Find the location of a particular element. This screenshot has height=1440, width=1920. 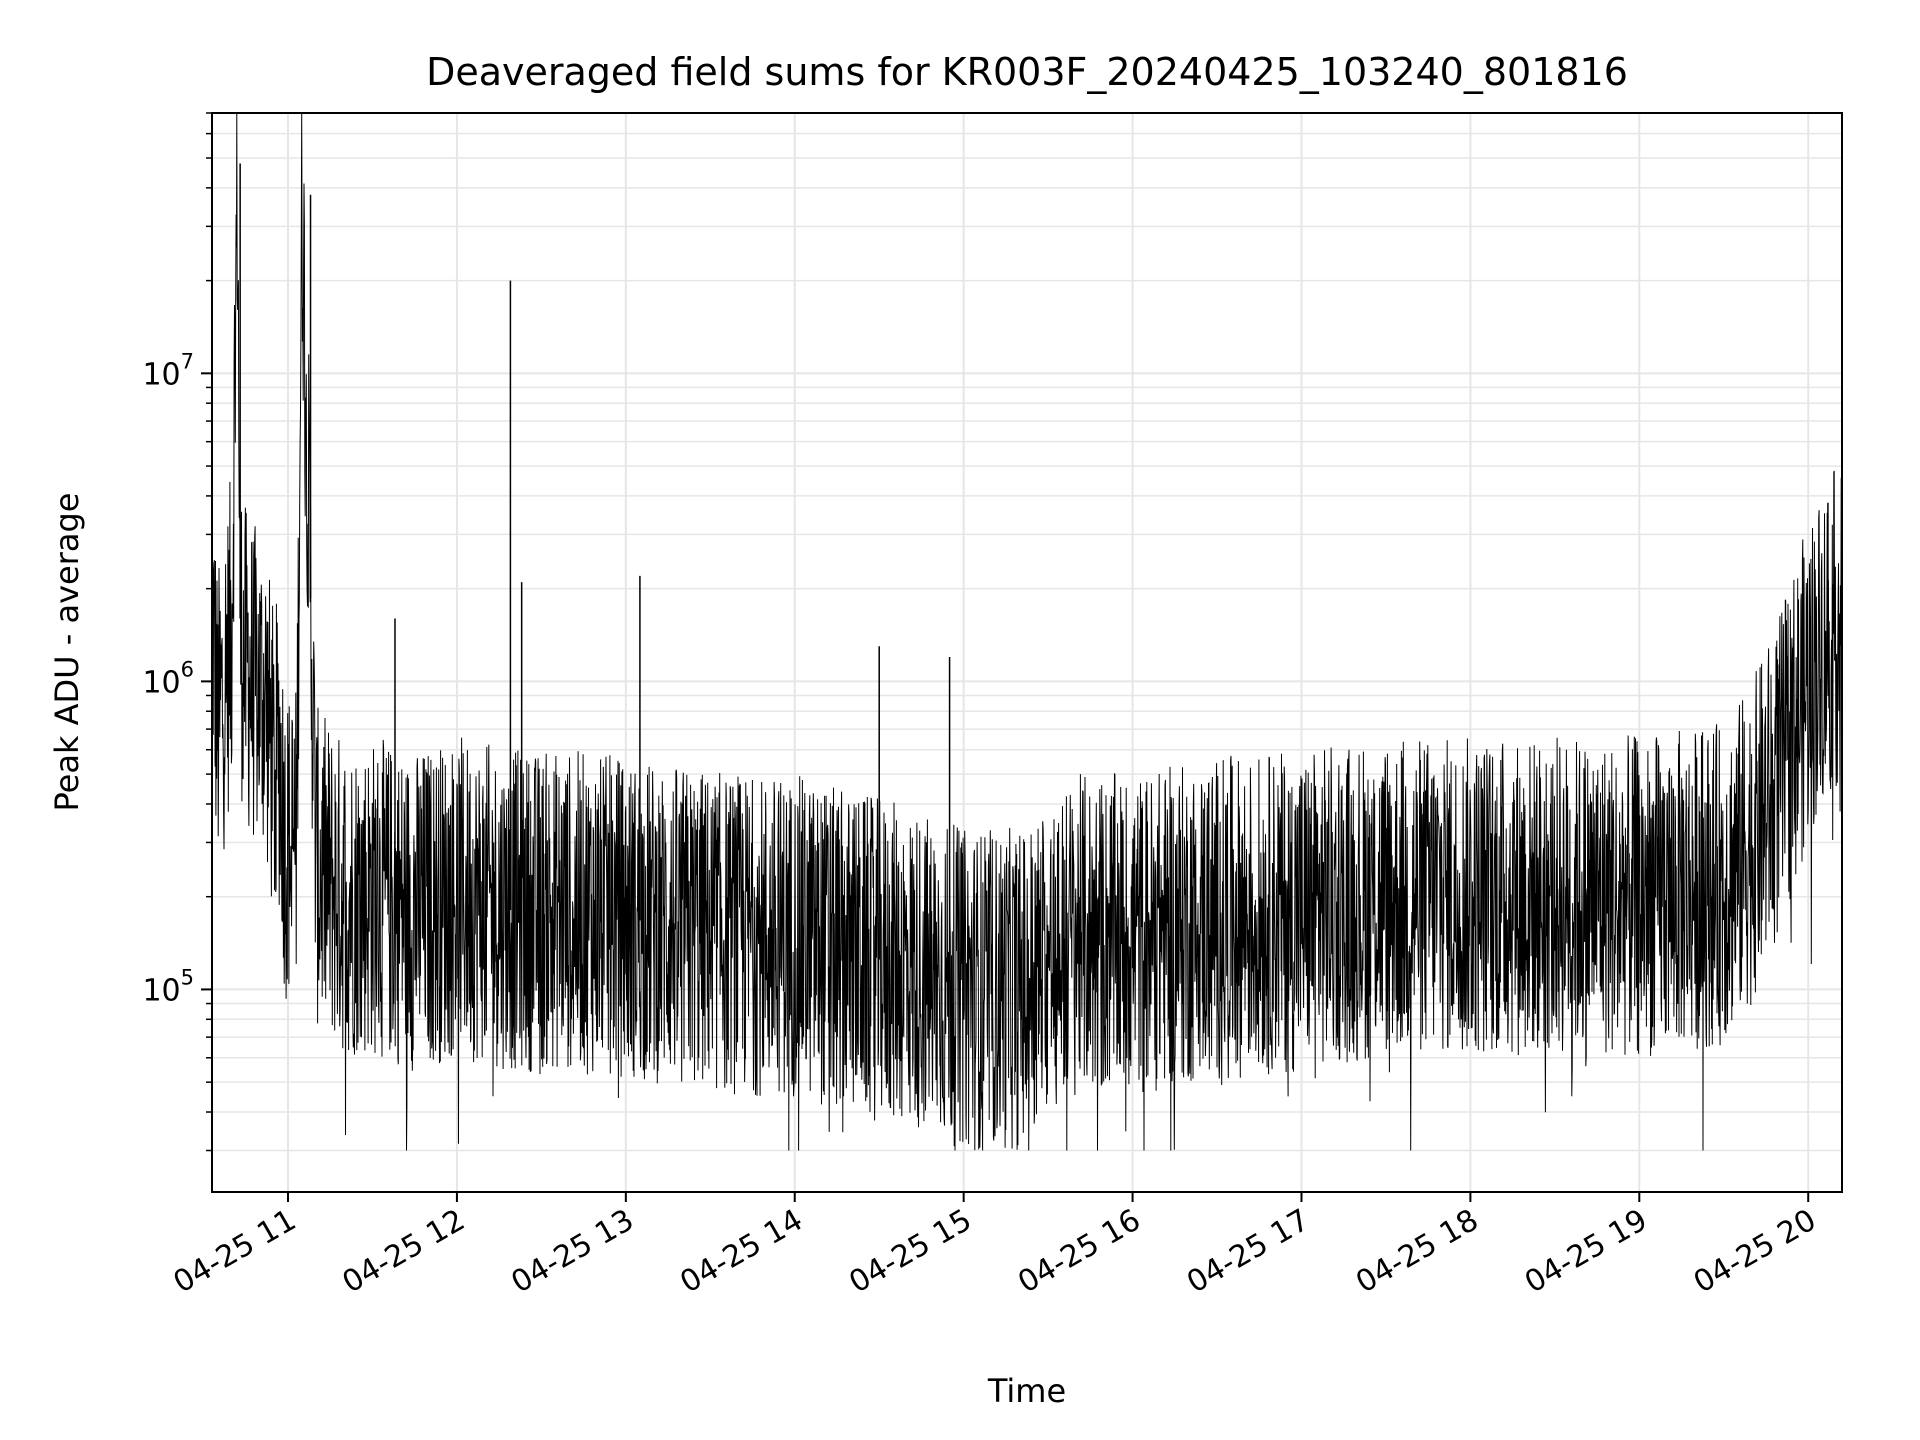

y-tick-exponent: 6 is located at coordinates (187, 669).